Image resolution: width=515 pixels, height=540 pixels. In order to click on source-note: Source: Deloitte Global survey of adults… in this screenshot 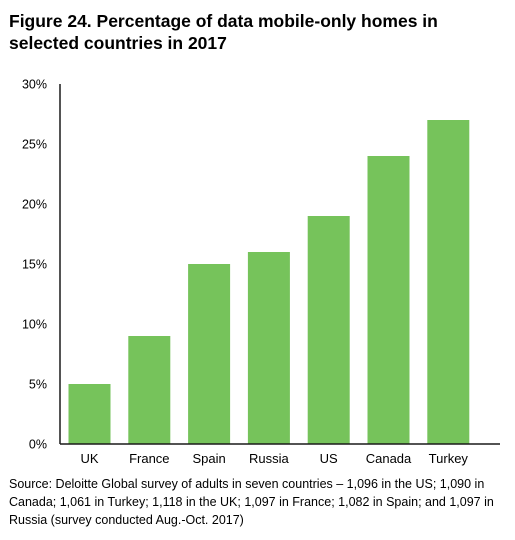, I will do `click(251, 502)`.